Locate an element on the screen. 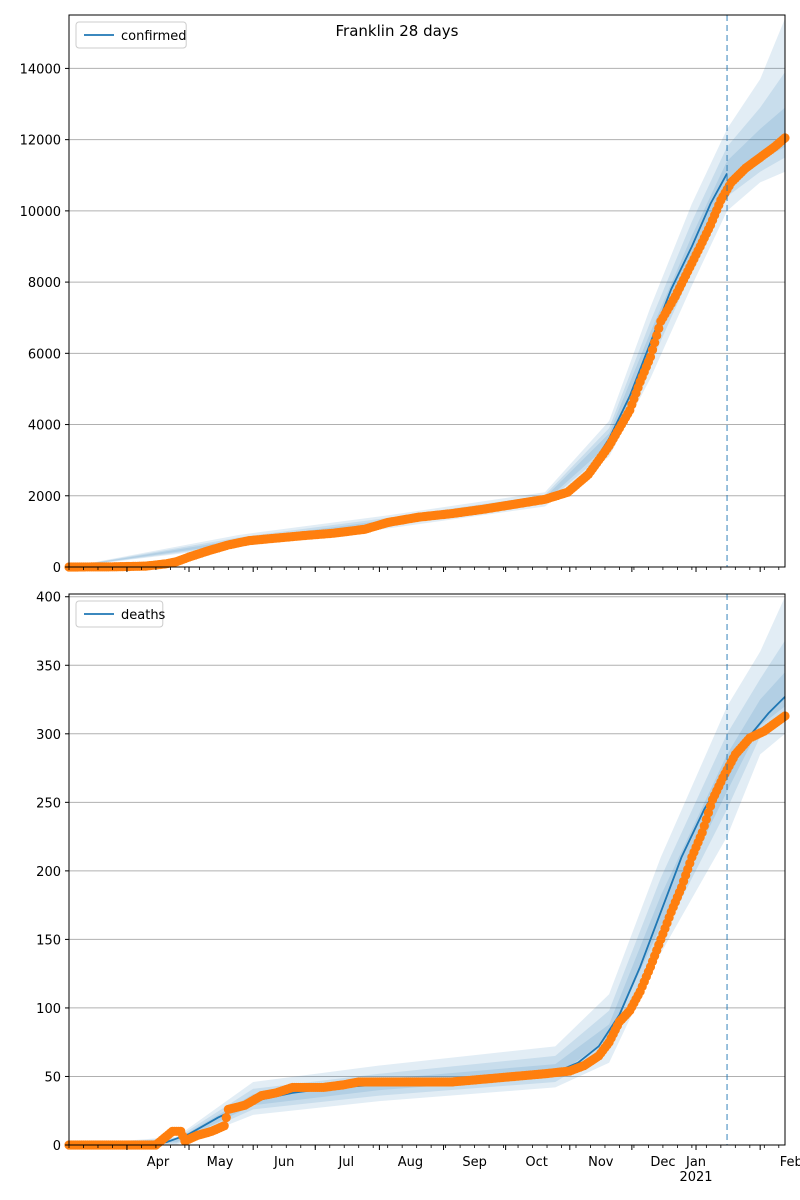 The width and height of the screenshot is (800, 1200). y-tick-label: 100 is located at coordinates (48, 1009).